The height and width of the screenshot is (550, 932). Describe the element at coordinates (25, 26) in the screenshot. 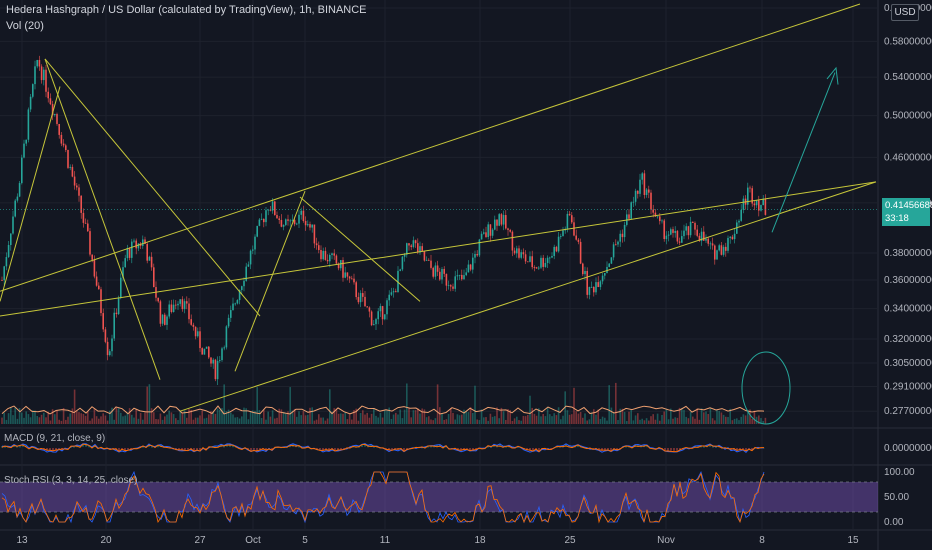

I see `volume-legend: Vol (20)` at that location.